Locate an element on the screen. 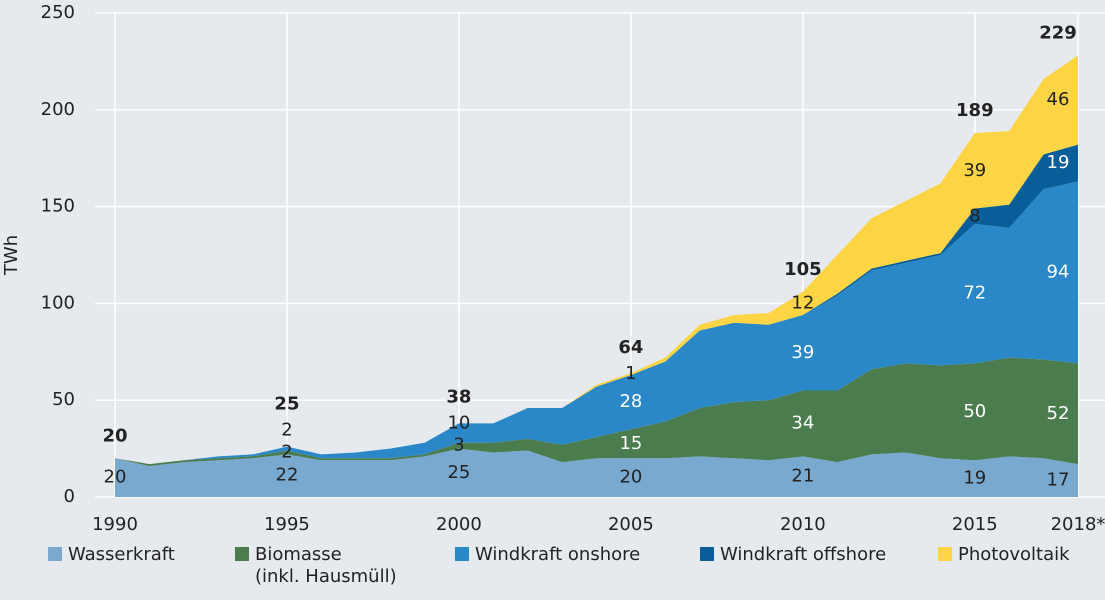  value-label: 15 is located at coordinates (630, 443).